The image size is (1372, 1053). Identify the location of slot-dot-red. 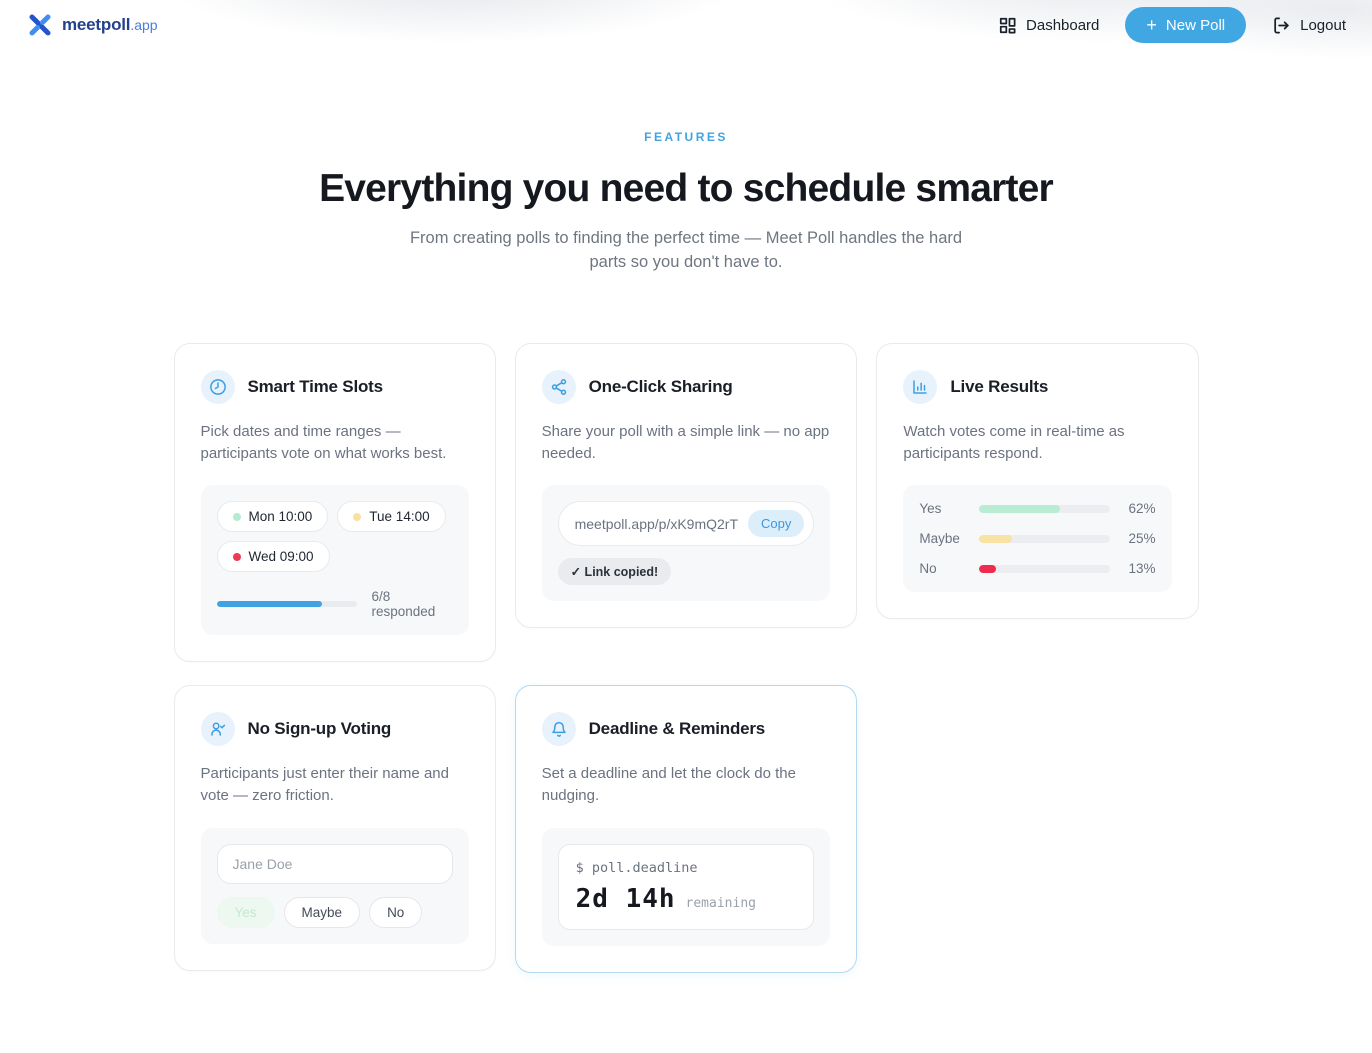
(236, 556).